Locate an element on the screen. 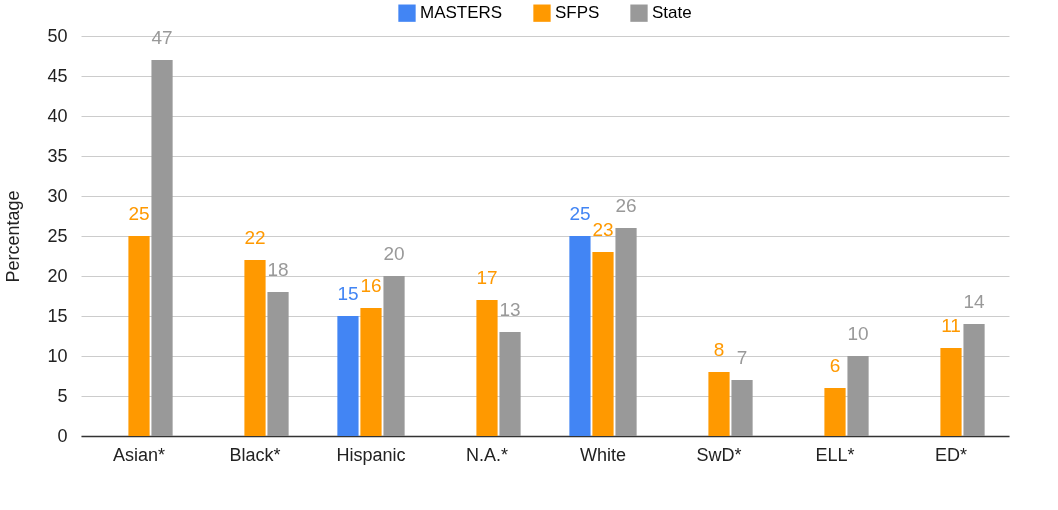 The image size is (1058, 510). y-tick-label: 0 is located at coordinates (62, 435).